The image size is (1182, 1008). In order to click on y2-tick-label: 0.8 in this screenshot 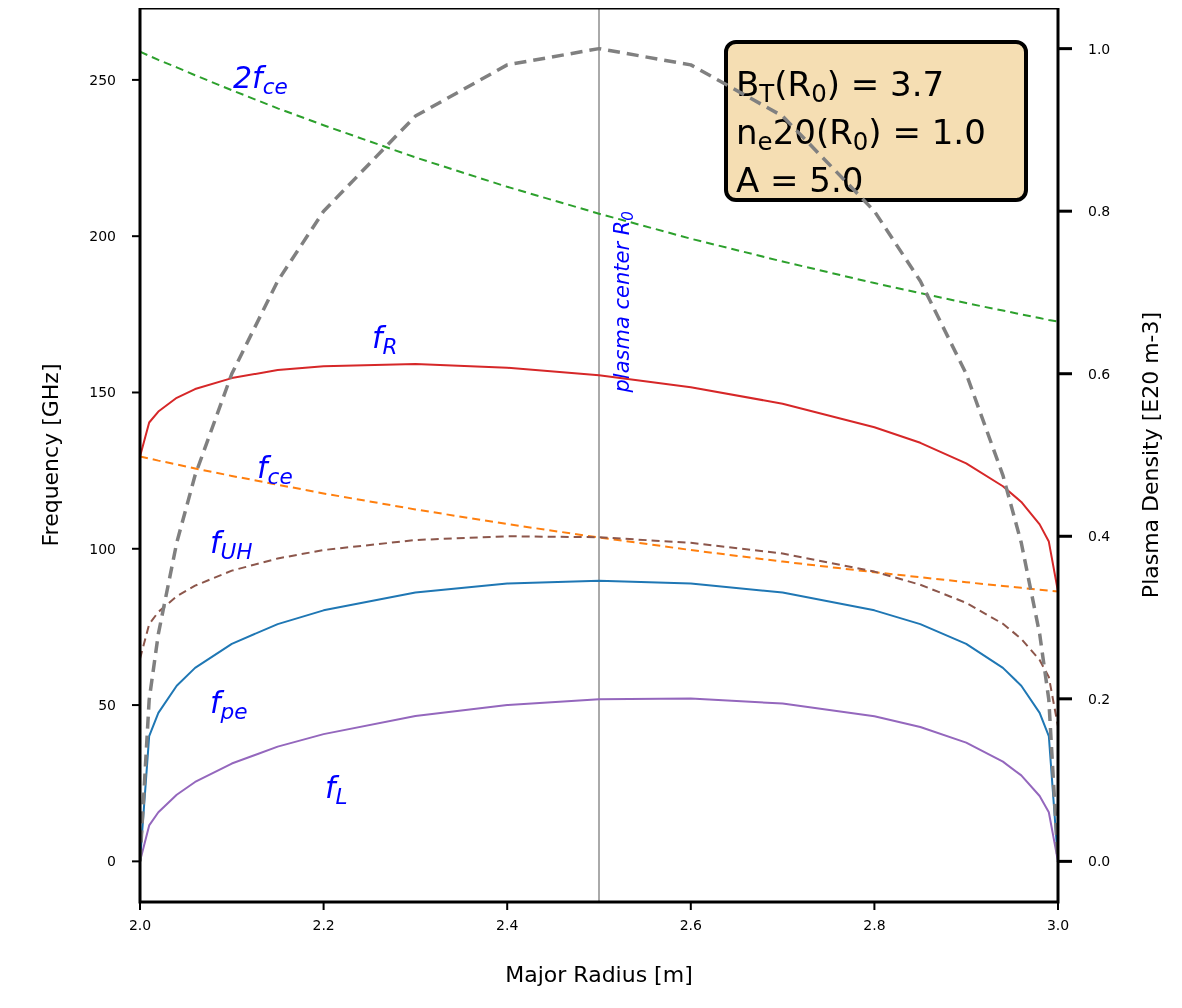, I will do `click(1099, 211)`.